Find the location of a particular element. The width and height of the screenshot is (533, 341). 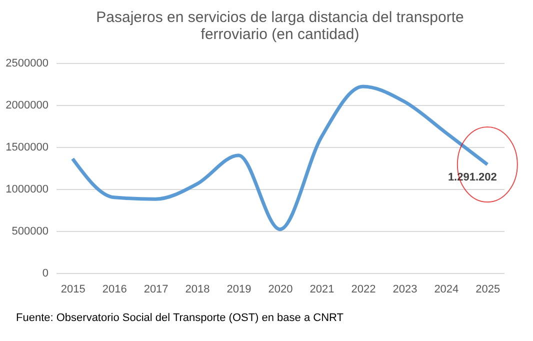

x-tick-label: 2018 is located at coordinates (197, 290).